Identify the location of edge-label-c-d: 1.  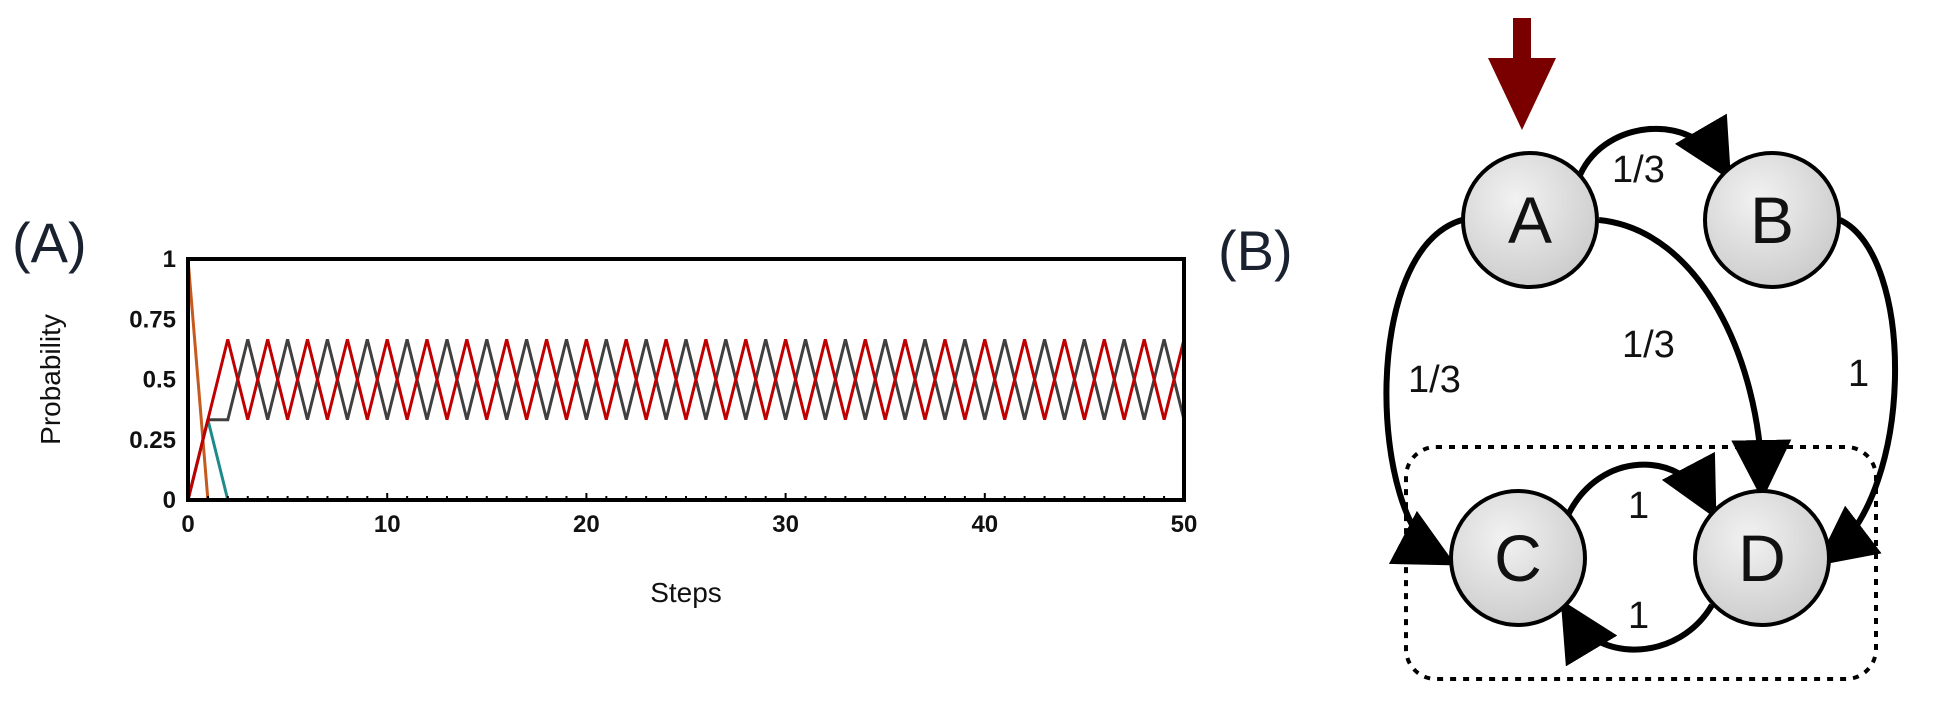
(1638, 506).